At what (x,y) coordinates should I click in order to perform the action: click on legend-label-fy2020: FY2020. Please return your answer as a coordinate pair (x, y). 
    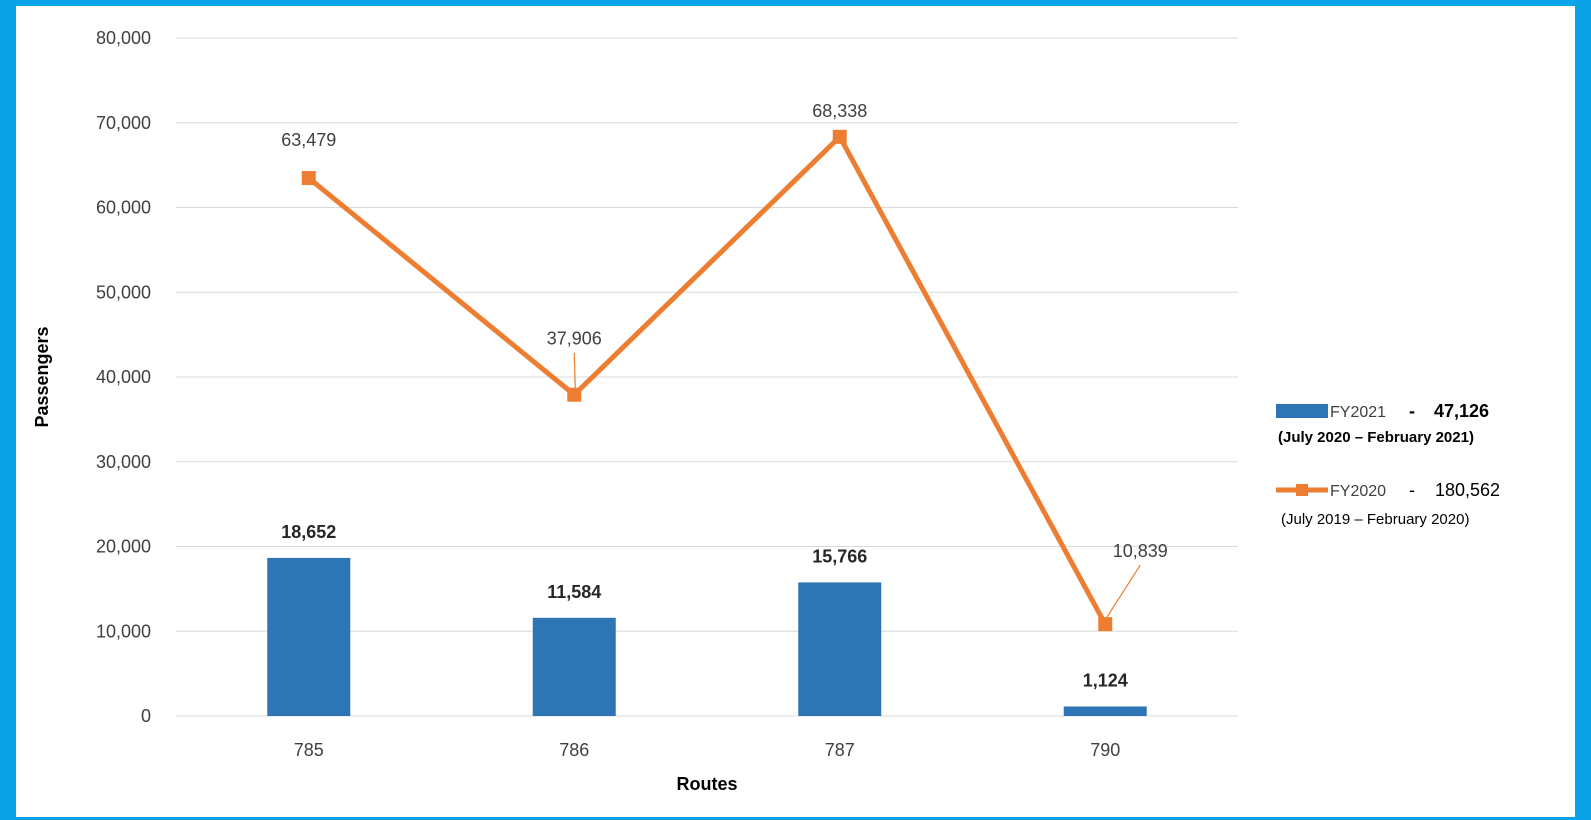
    Looking at the image, I should click on (1358, 491).